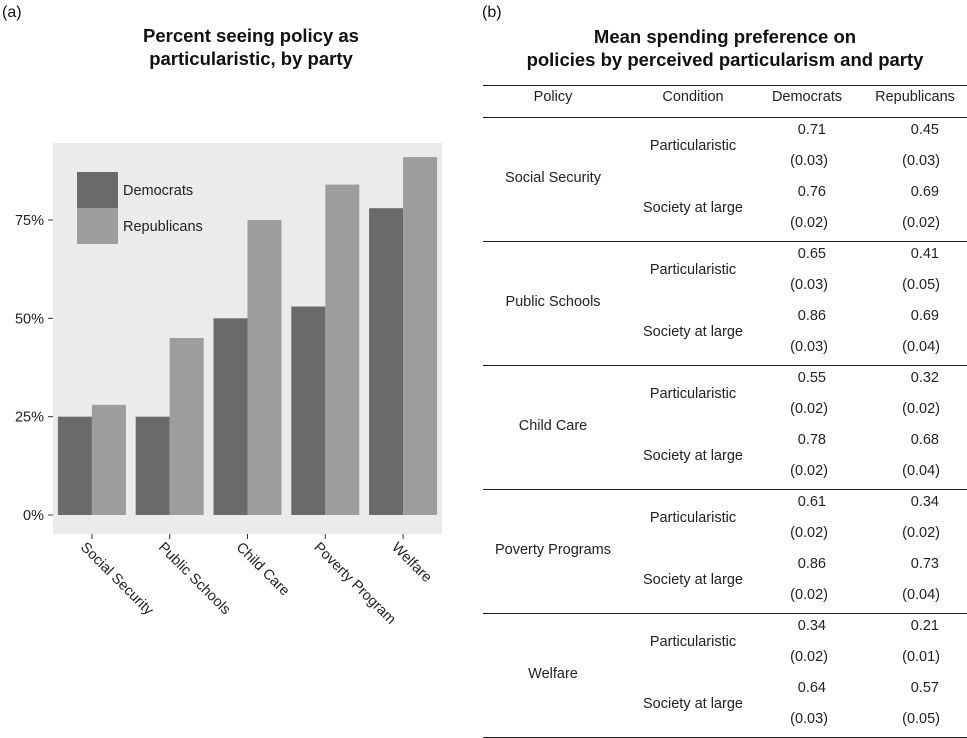 This screenshot has height=738, width=967. Describe the element at coordinates (811, 440) in the screenshot. I see `table-value-dem: 0.78` at that location.